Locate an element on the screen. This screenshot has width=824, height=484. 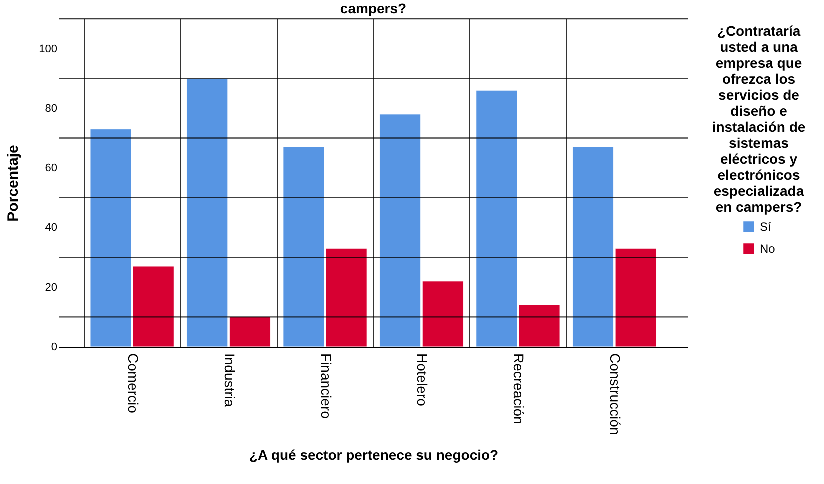
legend-label: Sí is located at coordinates (766, 227).